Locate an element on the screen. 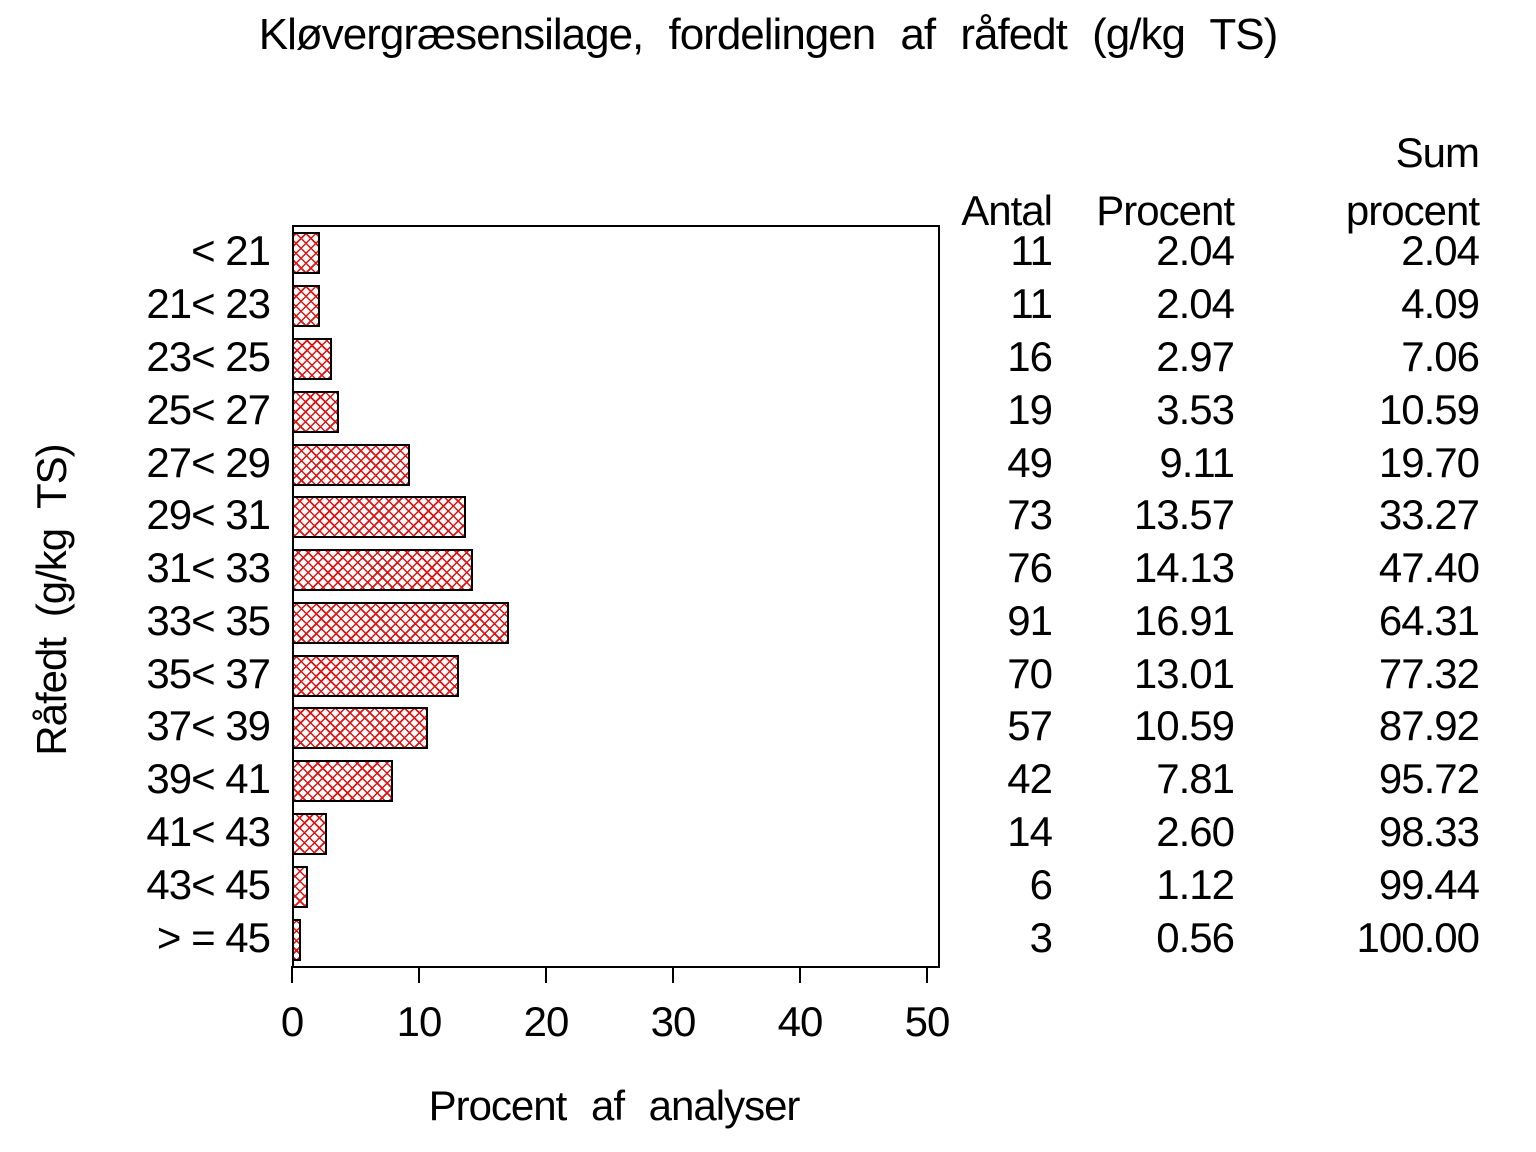  table-cell-sum-procent: 77.32 is located at coordinates (1429, 673).